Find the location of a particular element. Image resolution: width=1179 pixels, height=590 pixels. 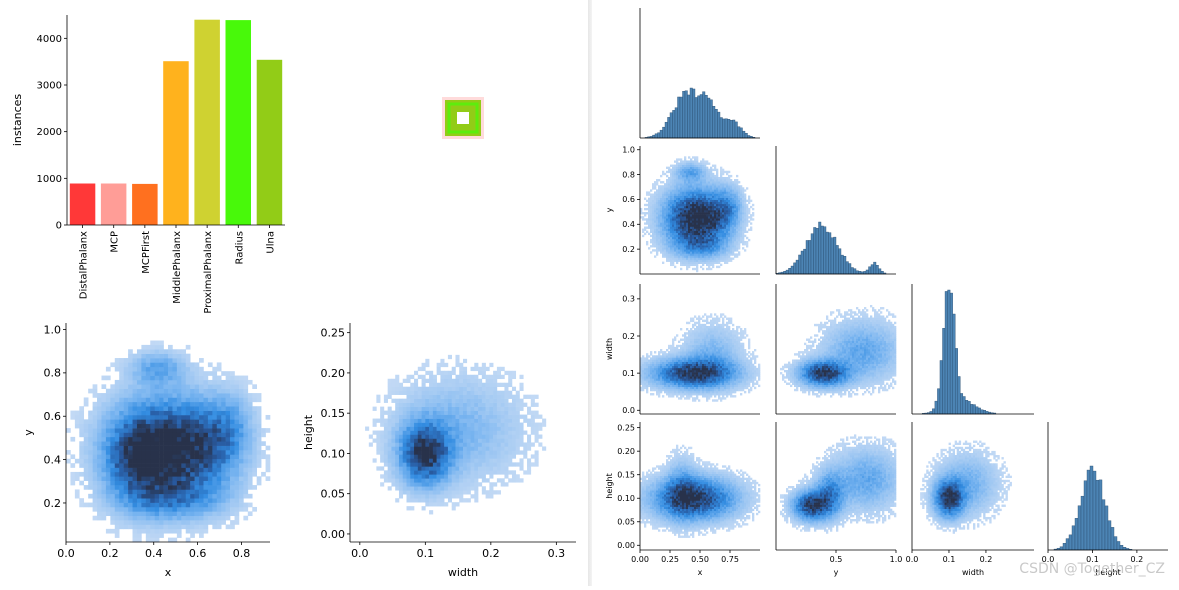

bar-chart-ytick-label: 4000 is located at coordinates (49, 39).